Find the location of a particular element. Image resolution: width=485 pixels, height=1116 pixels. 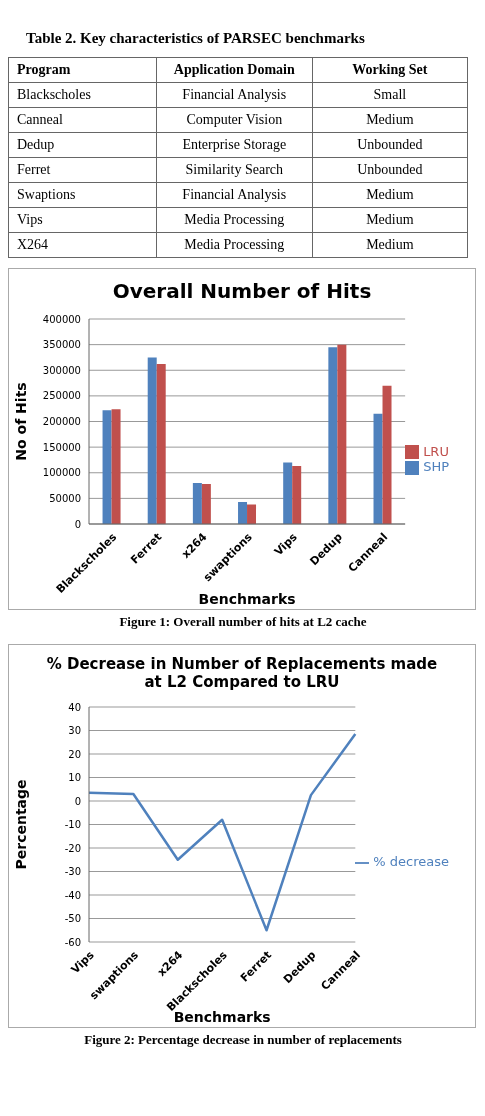

y-tick-label: -50 is located at coordinates (72, 919).